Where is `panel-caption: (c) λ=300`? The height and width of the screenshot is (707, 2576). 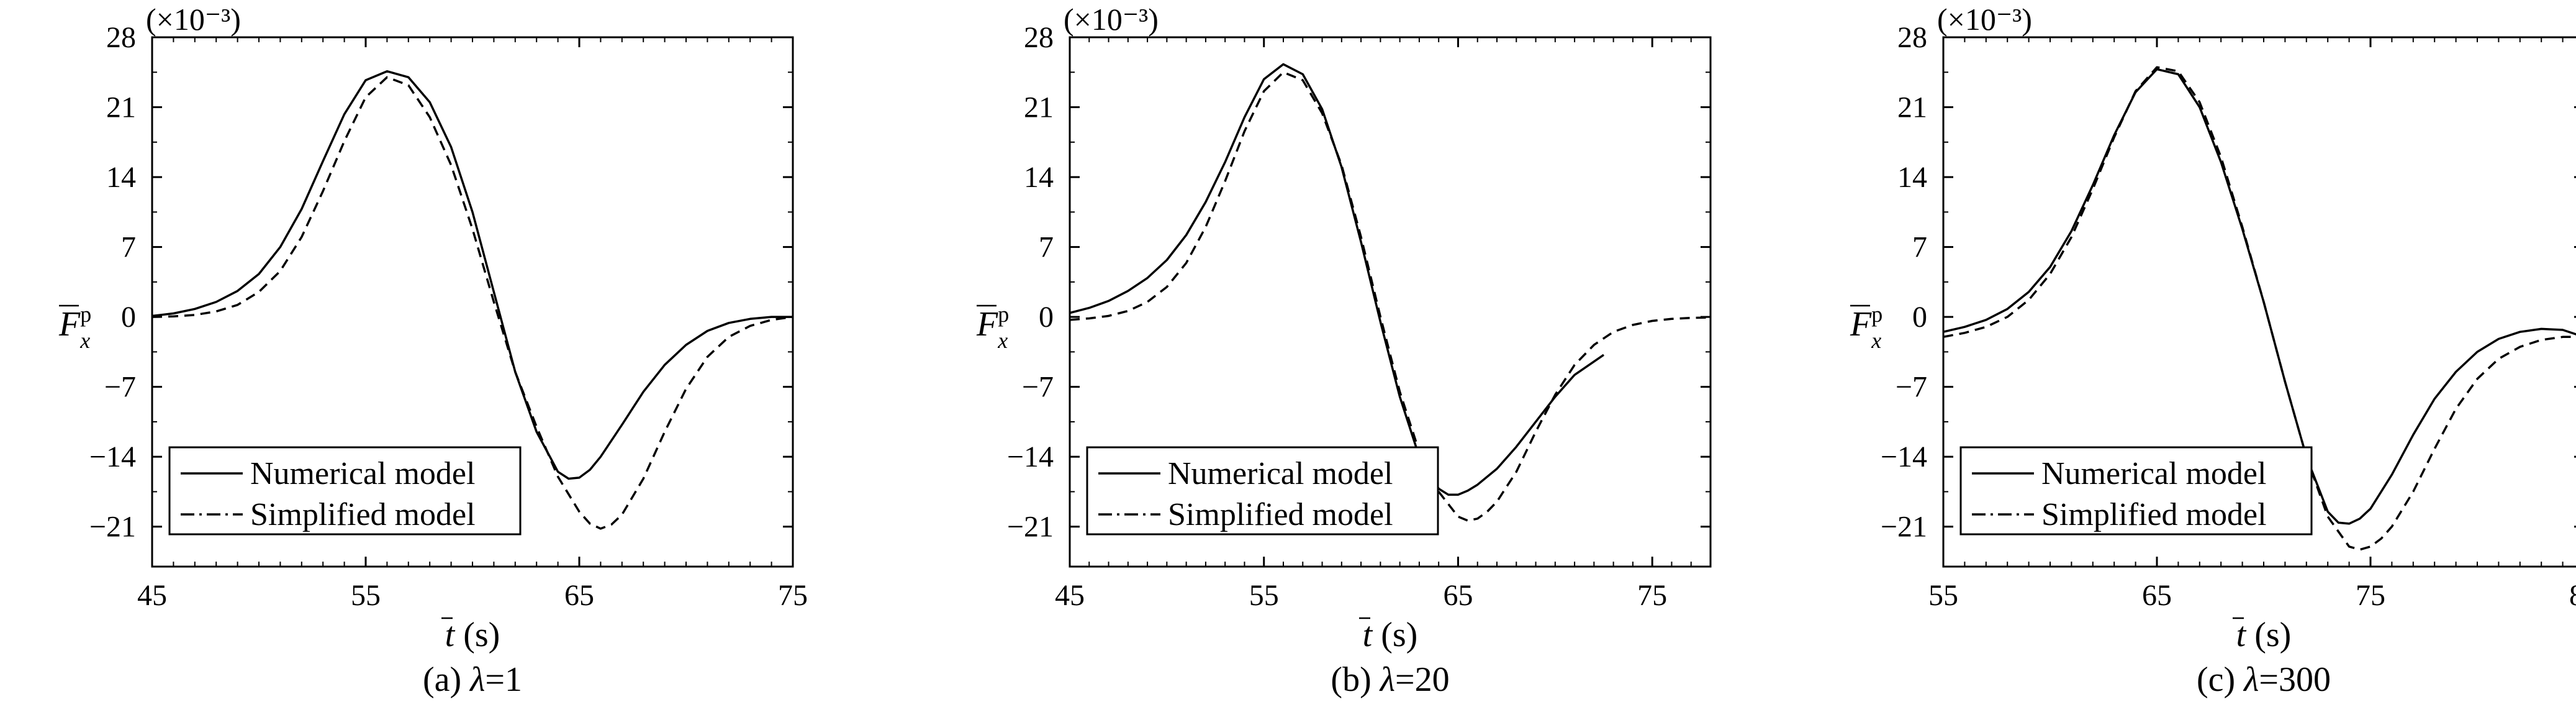 panel-caption: (c) λ=300 is located at coordinates (2264, 680).